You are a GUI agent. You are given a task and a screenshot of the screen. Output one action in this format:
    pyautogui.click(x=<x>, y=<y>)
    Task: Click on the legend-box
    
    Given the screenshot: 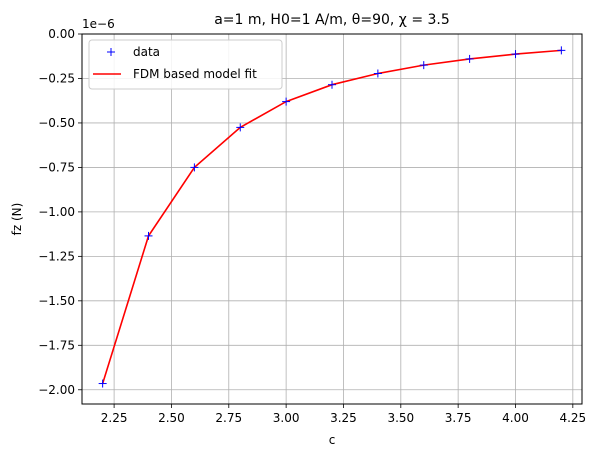 What is the action you would take?
    pyautogui.click(x=185, y=64)
    